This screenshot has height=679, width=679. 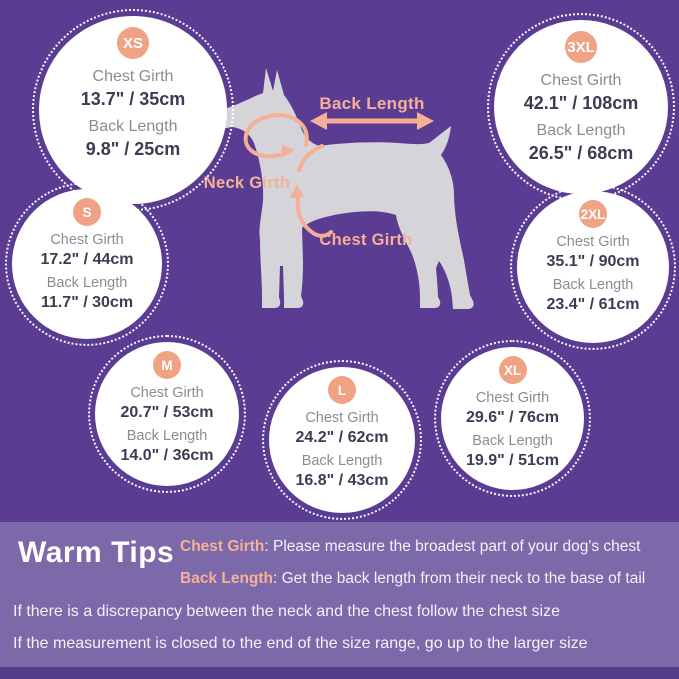 What do you see at coordinates (276, 136) in the screenshot?
I see `neck-girth-arrow-icon` at bounding box center [276, 136].